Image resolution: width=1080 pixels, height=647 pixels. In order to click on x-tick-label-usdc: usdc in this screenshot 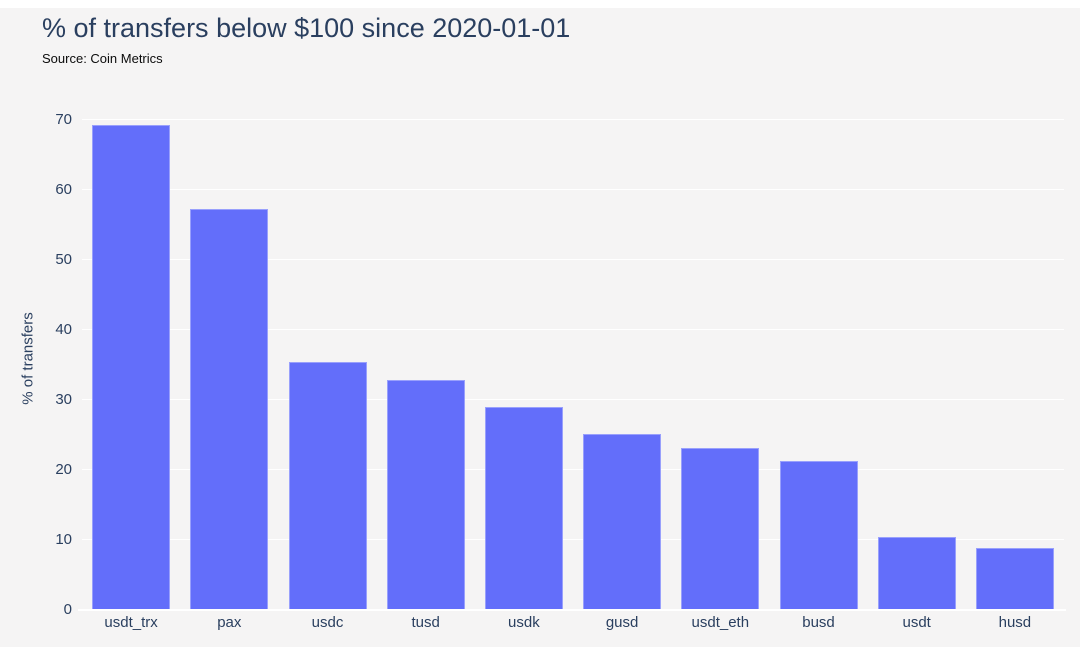, I will do `click(327, 622)`.